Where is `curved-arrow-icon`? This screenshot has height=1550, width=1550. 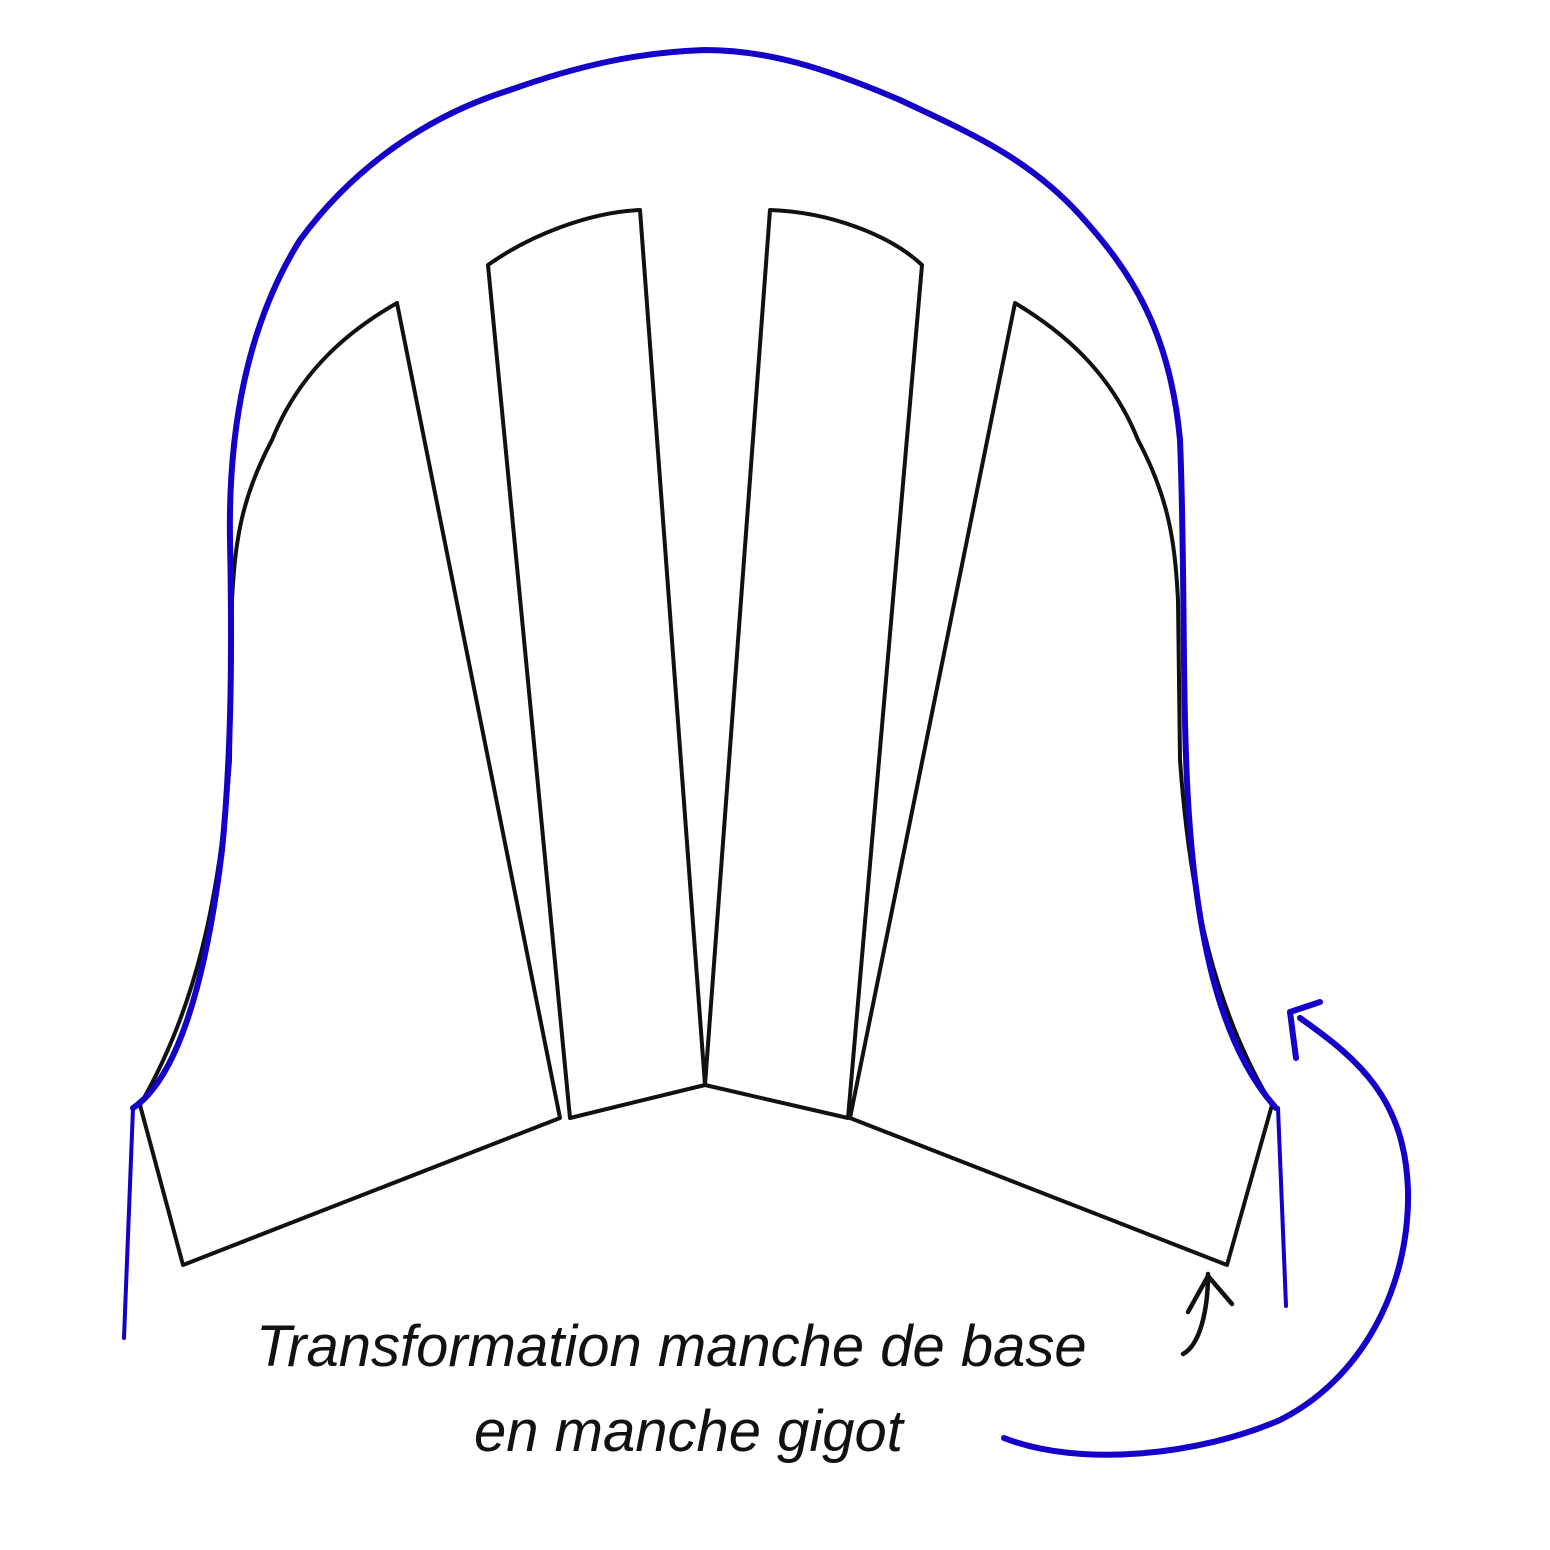
curved-arrow-icon is located at coordinates (1206, 1228).